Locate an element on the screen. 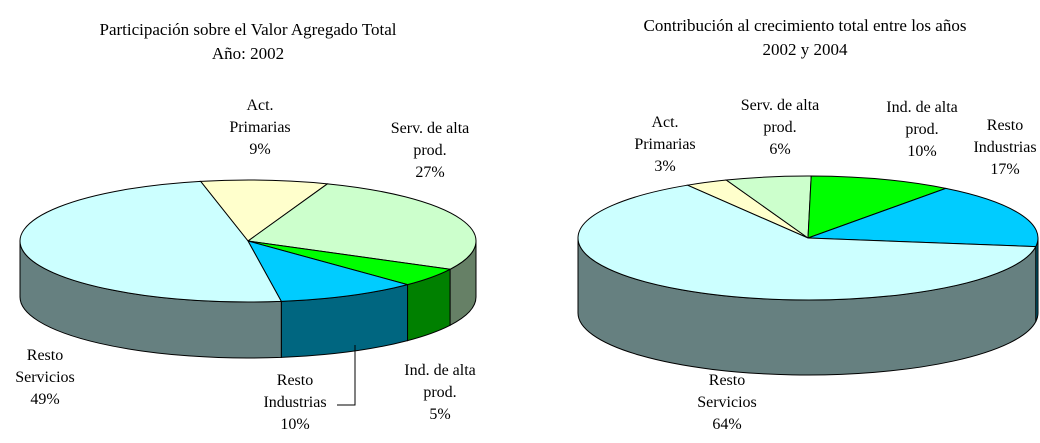 The height and width of the screenshot is (443, 1040). leader-line is located at coordinates (346, 375).